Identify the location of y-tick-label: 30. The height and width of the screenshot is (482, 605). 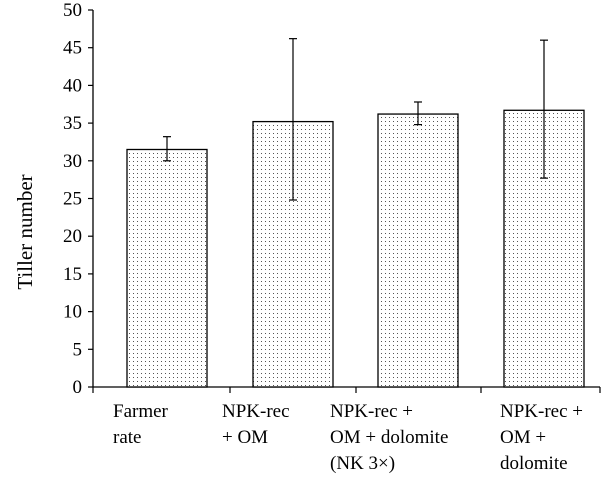
(72, 161).